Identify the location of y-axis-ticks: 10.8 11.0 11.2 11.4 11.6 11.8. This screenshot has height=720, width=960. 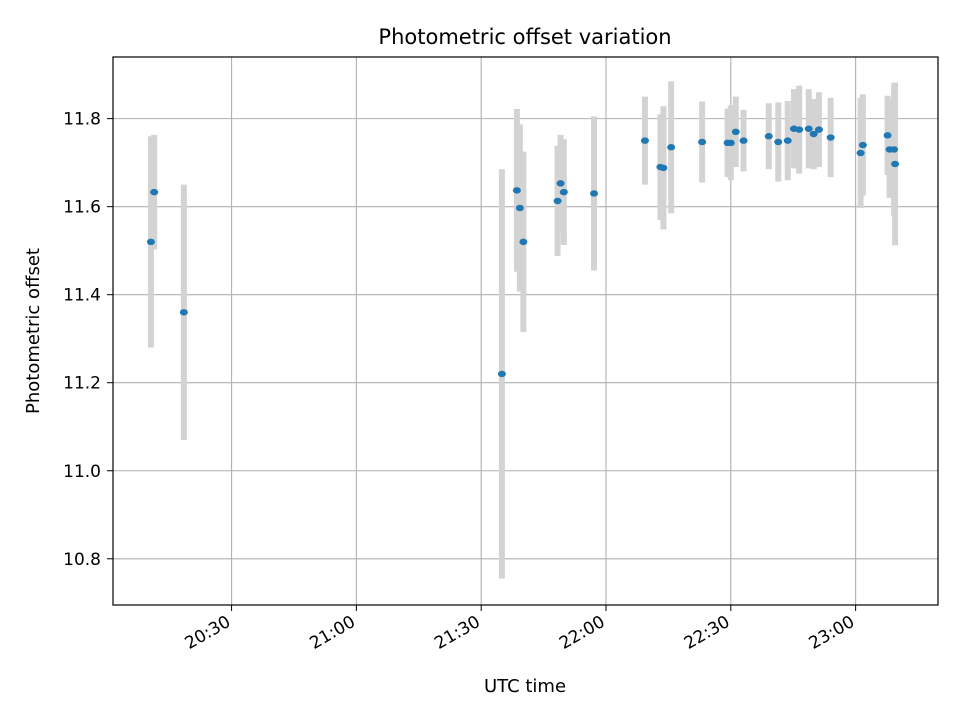
(88, 340).